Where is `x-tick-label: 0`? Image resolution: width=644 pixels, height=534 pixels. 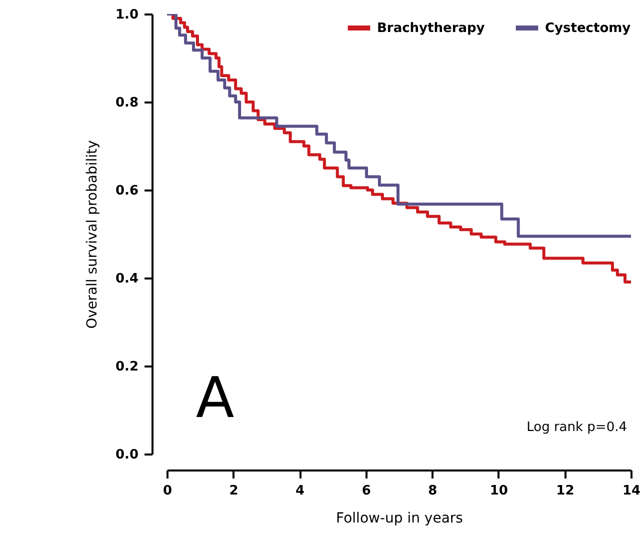
x-tick-label: 0 is located at coordinates (167, 491).